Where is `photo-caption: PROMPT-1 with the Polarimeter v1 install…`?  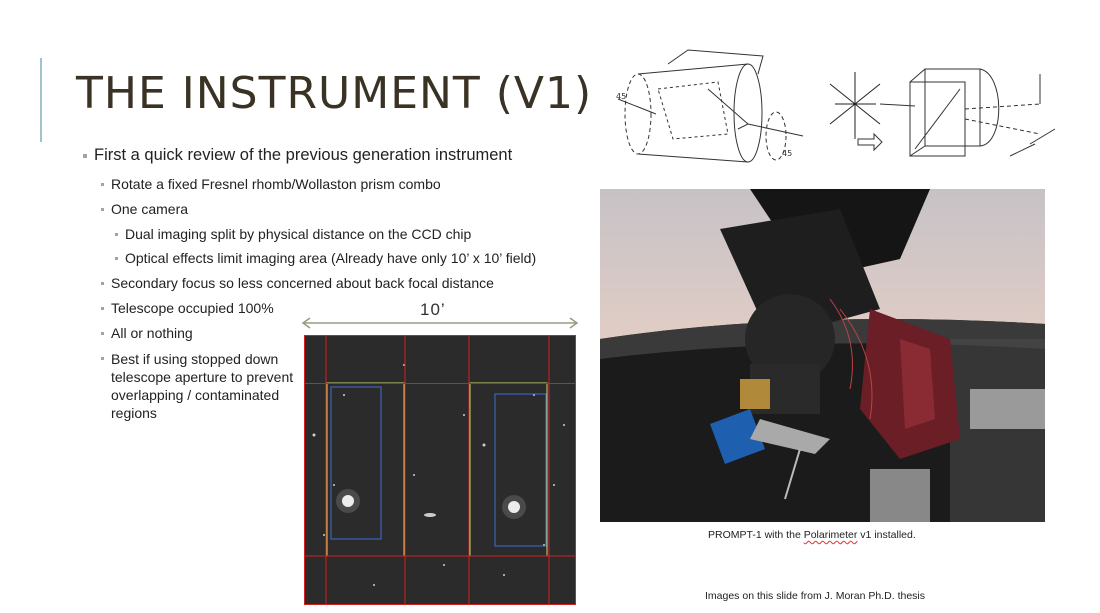
photo-caption: PROMPT-1 with the Polarimeter v1 install… is located at coordinates (812, 535).